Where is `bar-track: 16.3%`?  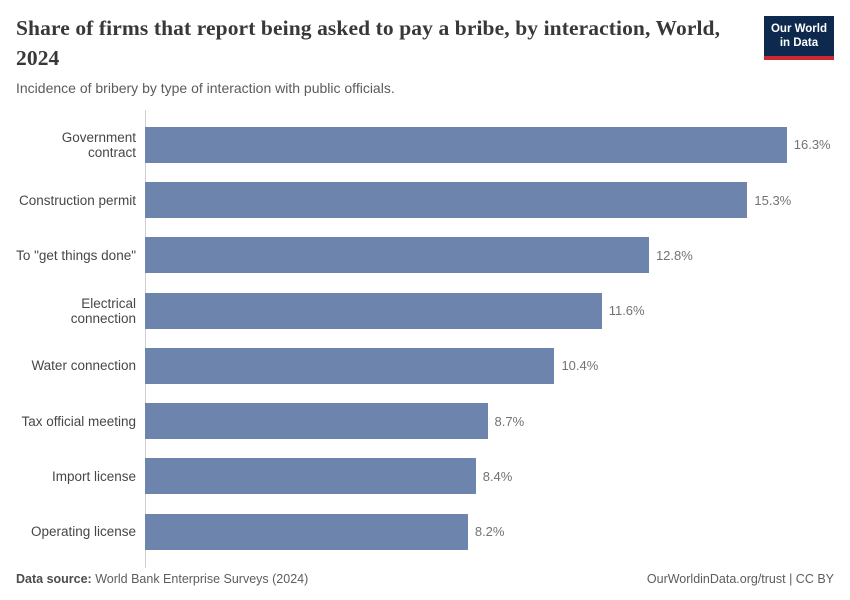 bar-track: 16.3% is located at coordinates (489, 144).